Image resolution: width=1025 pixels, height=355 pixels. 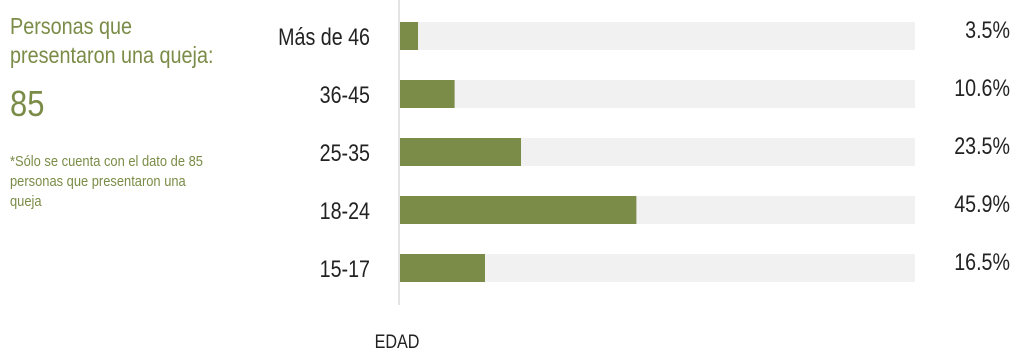 What do you see at coordinates (345, 210) in the screenshot?
I see `category-label: 18-24` at bounding box center [345, 210].